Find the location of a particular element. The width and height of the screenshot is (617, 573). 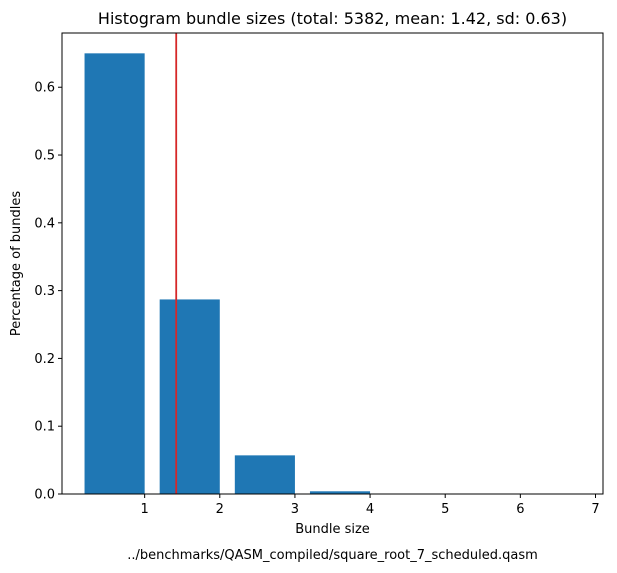

y-tick-label: 0.4 is located at coordinates (44, 223).